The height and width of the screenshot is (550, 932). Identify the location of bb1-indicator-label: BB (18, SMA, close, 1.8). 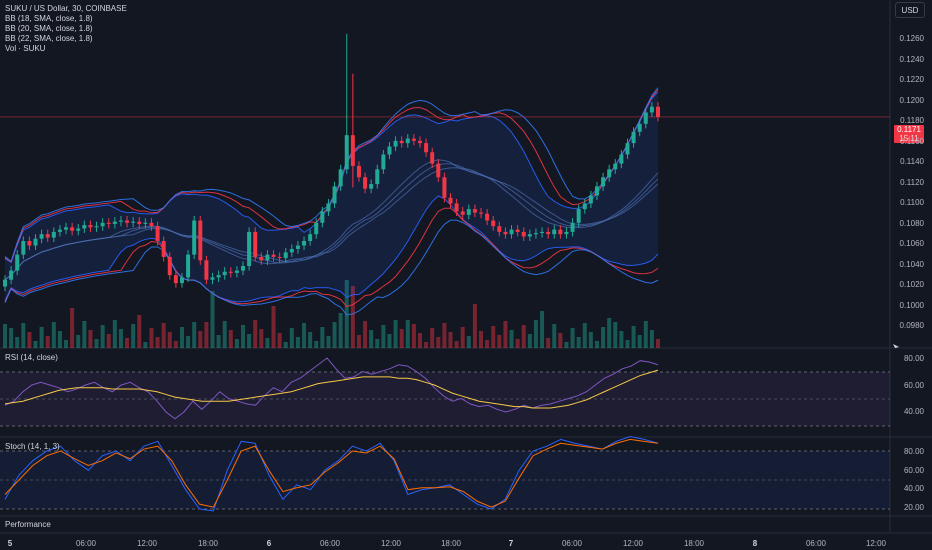
(49, 18).